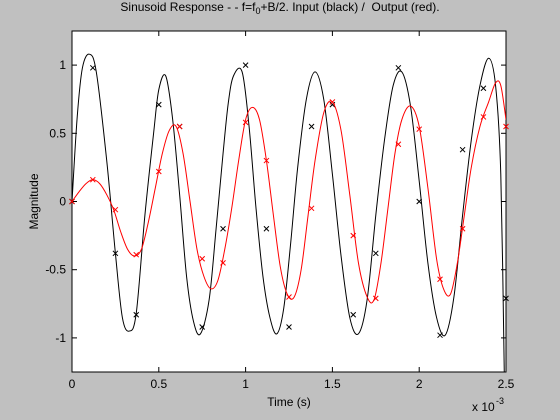  I want to click on x-multiplier-label: x 10, so click(483, 407).